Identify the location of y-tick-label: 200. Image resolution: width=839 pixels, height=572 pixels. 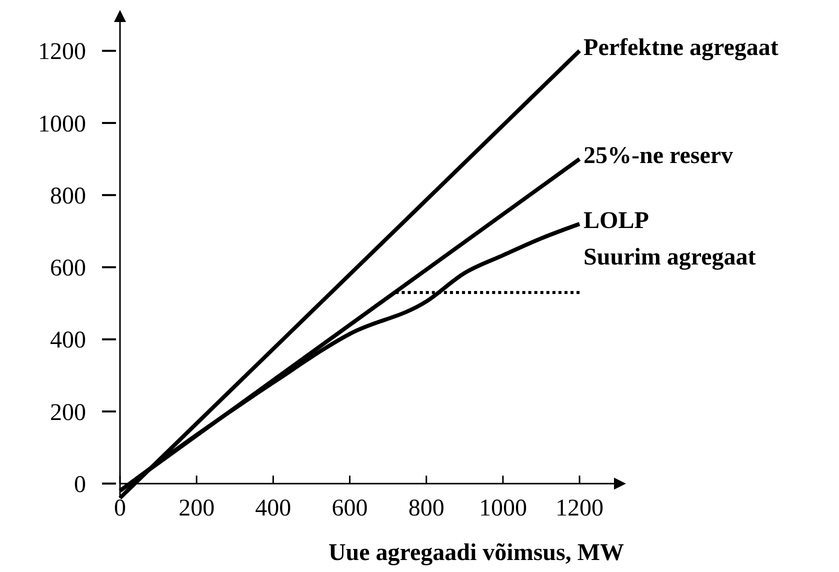
(68, 413).